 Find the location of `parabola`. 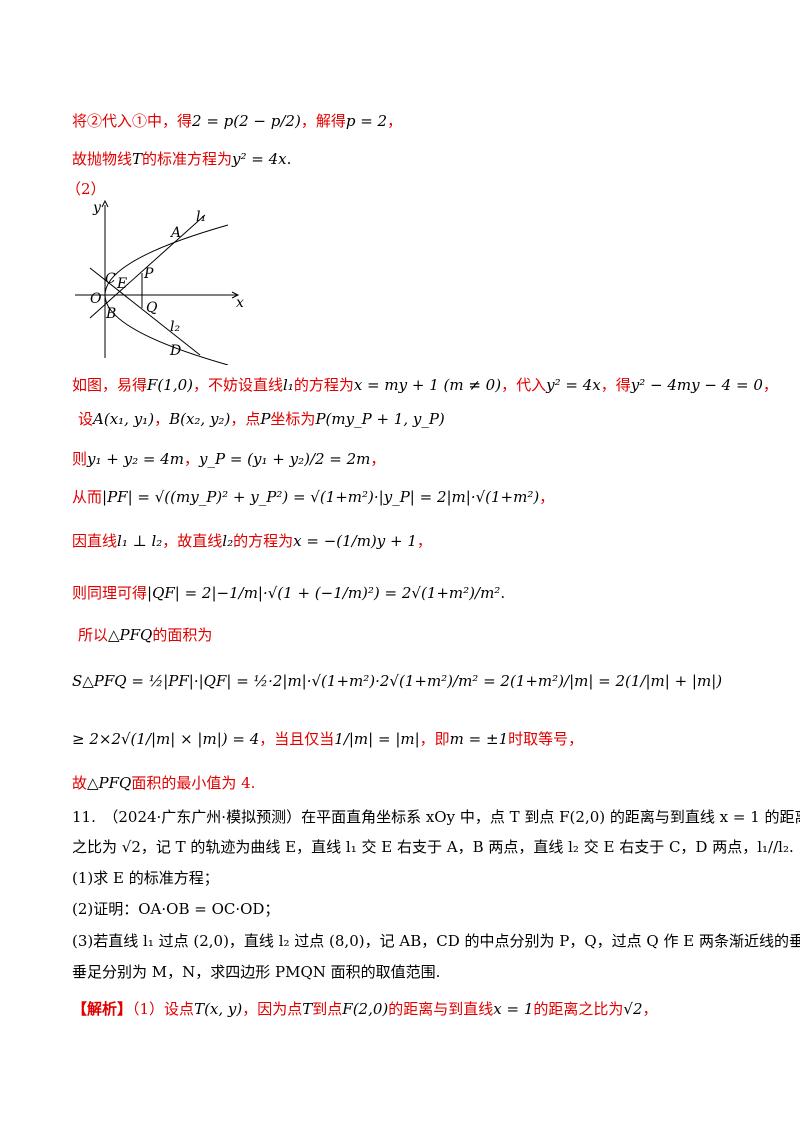

parabola is located at coordinates (166, 294).